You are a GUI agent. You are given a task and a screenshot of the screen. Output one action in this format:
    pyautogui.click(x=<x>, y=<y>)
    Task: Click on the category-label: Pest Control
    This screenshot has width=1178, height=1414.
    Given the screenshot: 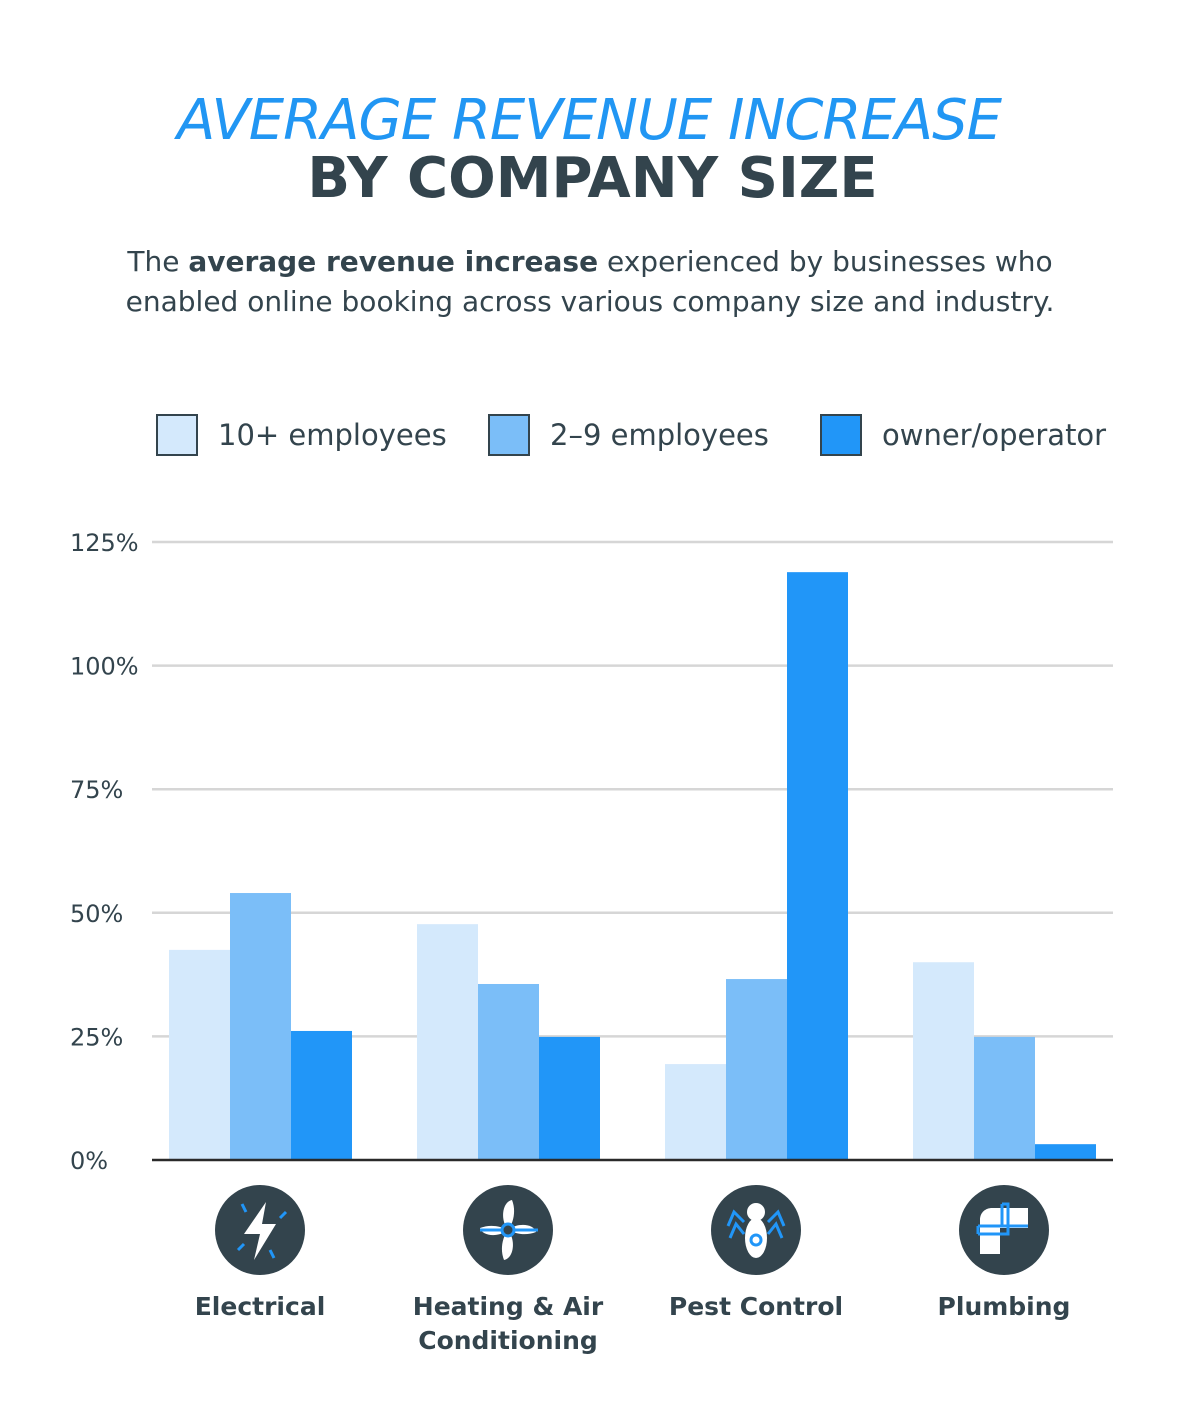 What is the action you would take?
    pyautogui.click(x=756, y=1306)
    